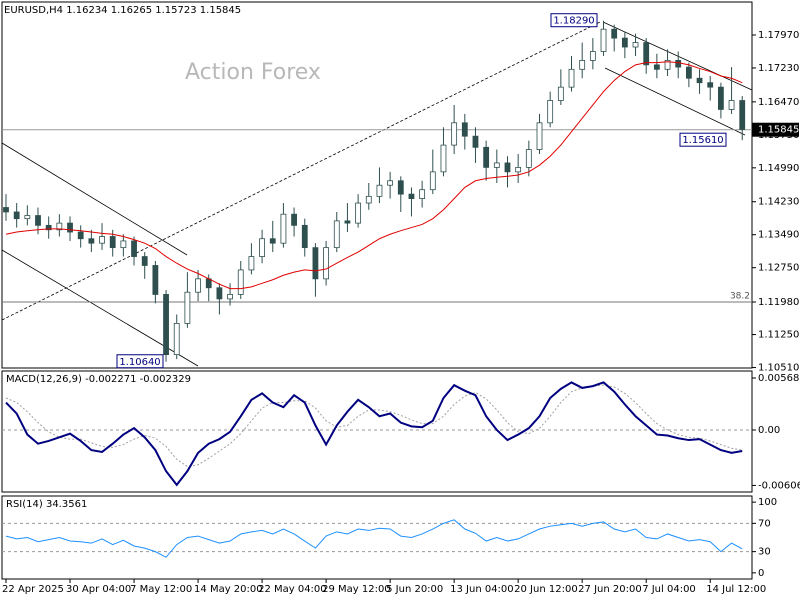 The image size is (800, 600). I want to click on x-tick-label: 14 Jul 12:00, so click(736, 589).